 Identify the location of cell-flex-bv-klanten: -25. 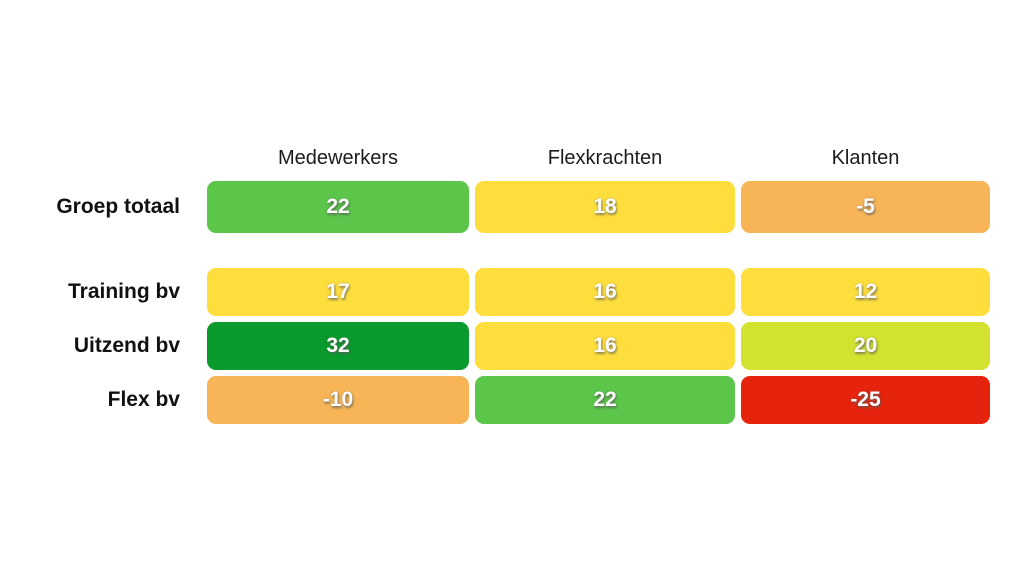
(865, 400).